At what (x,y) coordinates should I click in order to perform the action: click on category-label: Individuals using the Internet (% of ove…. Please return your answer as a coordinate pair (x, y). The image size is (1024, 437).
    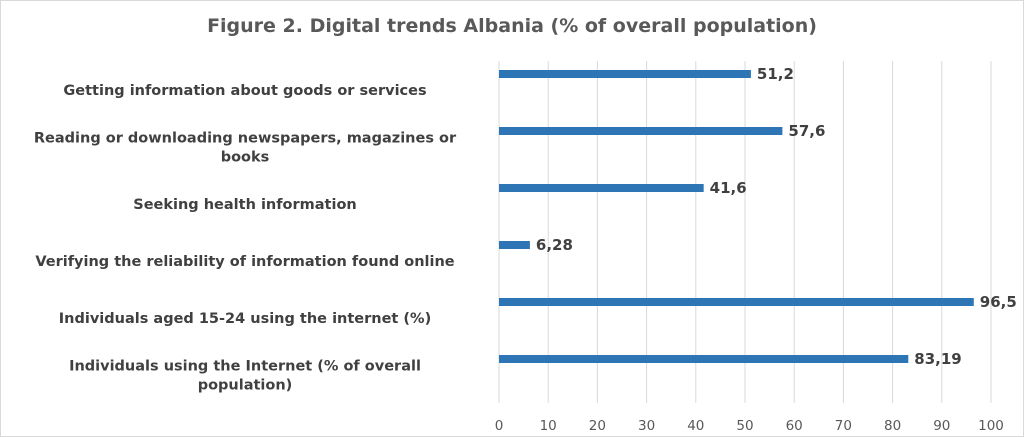
    Looking at the image, I should click on (245, 367).